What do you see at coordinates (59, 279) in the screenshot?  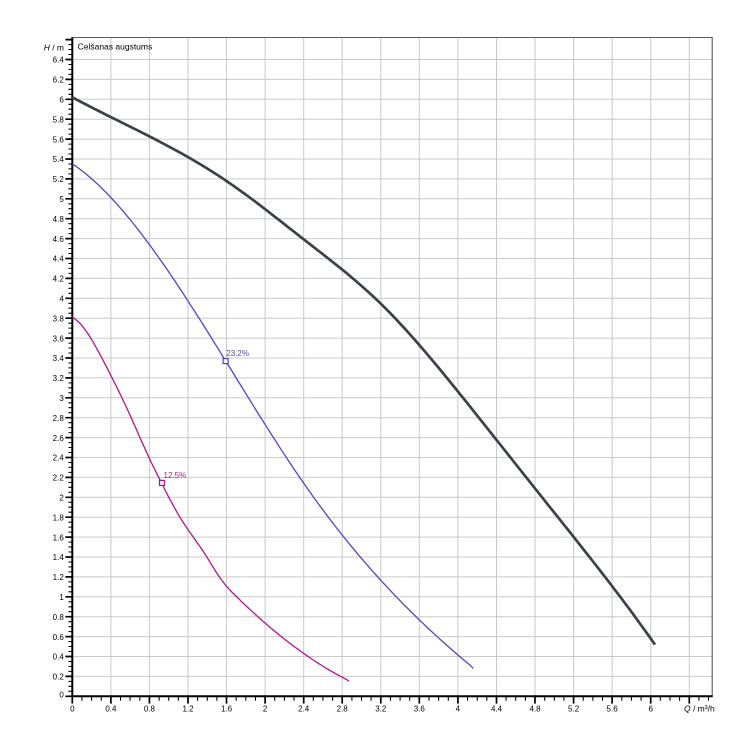 I see `svg-text: 4.2` at bounding box center [59, 279].